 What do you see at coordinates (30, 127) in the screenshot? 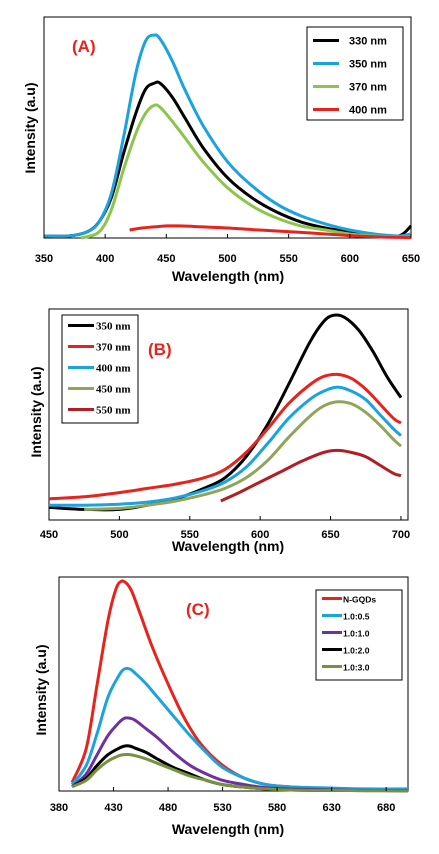
I see `panel-a-y-axis-title: Intensity (a.u)` at bounding box center [30, 127].